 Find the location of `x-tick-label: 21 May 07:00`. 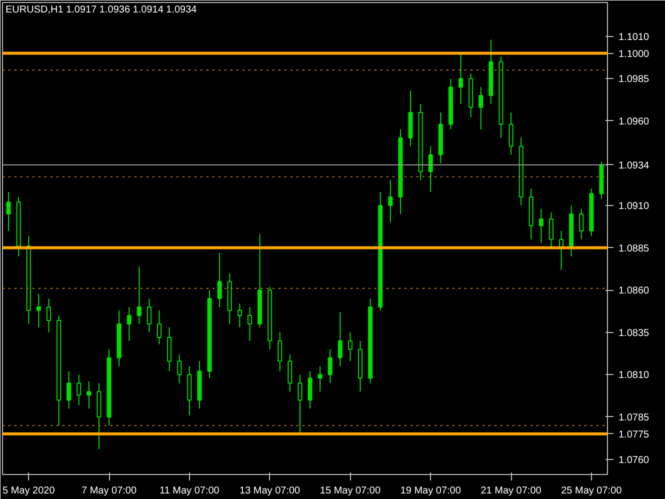

x-tick-label: 21 May 07:00 is located at coordinates (511, 491).